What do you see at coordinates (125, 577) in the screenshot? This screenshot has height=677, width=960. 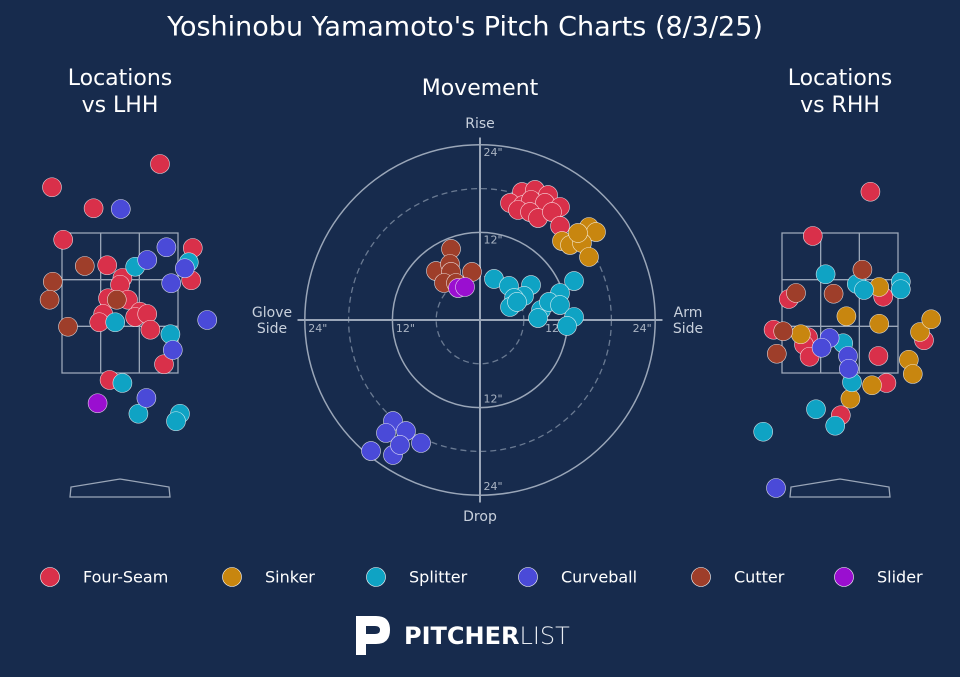 I see `legend-label: Four-Seam` at bounding box center [125, 577].